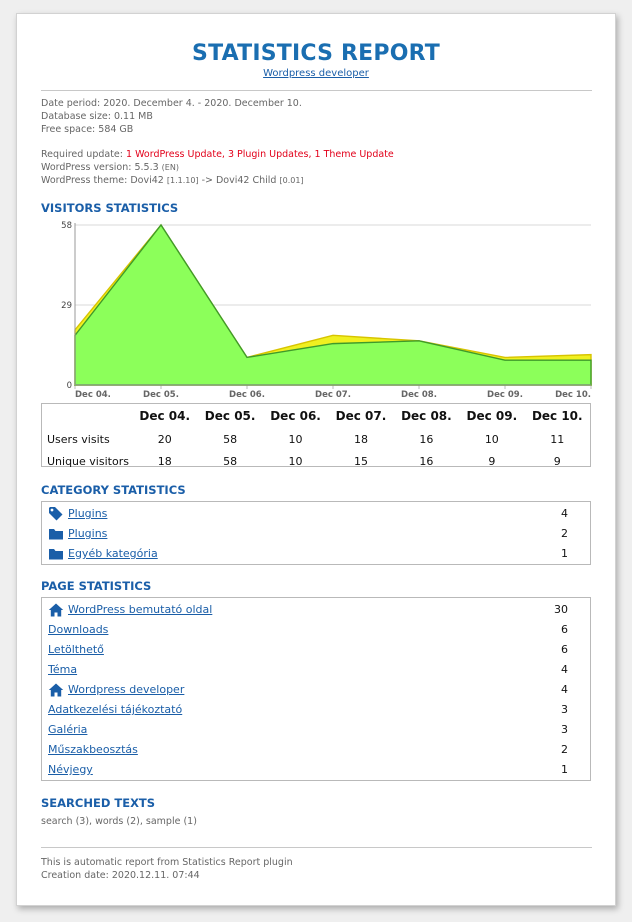 Image resolution: width=632 pixels, height=922 pixels. What do you see at coordinates (182, 180) in the screenshot?
I see `wp-theme-version: [1.1.10]` at bounding box center [182, 180].